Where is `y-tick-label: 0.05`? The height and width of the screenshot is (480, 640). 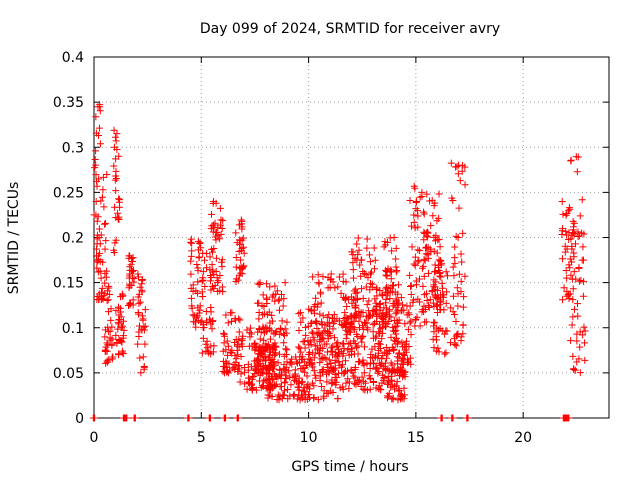 y-tick-label: 0.05 is located at coordinates (68, 374).